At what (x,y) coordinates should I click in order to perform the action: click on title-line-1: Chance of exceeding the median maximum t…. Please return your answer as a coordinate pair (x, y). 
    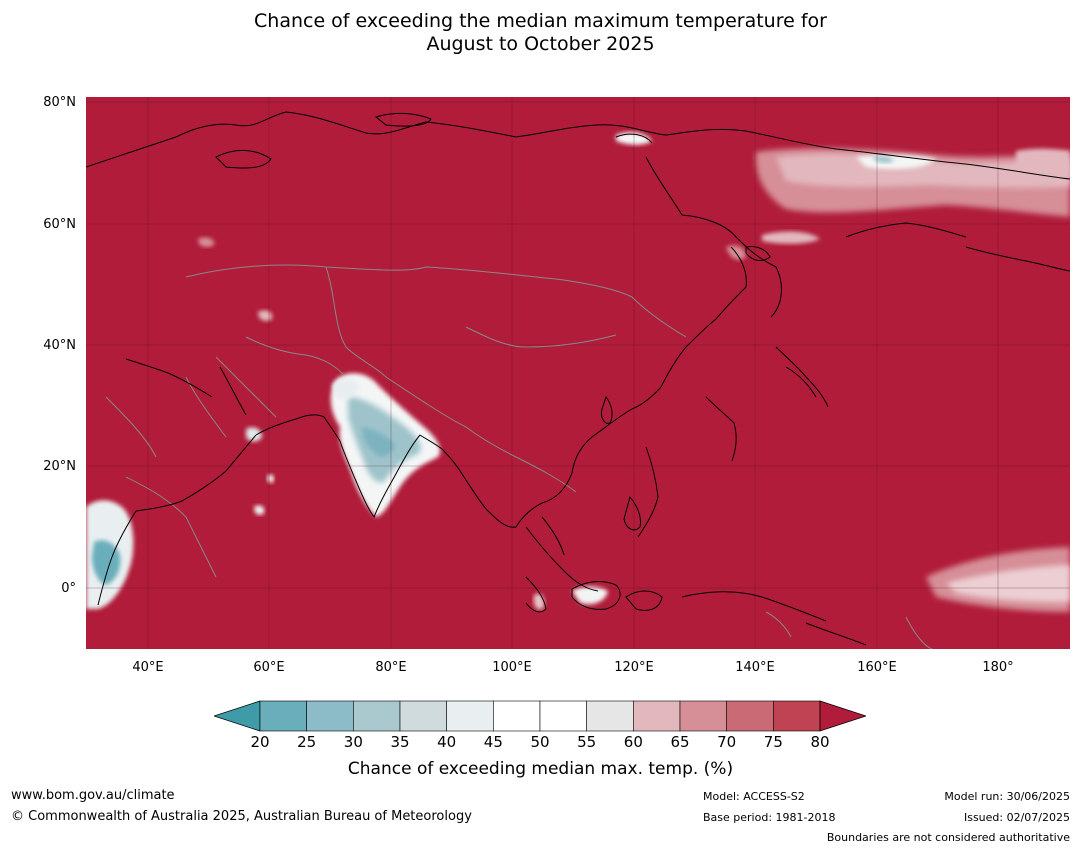
    Looking at the image, I should click on (540, 21).